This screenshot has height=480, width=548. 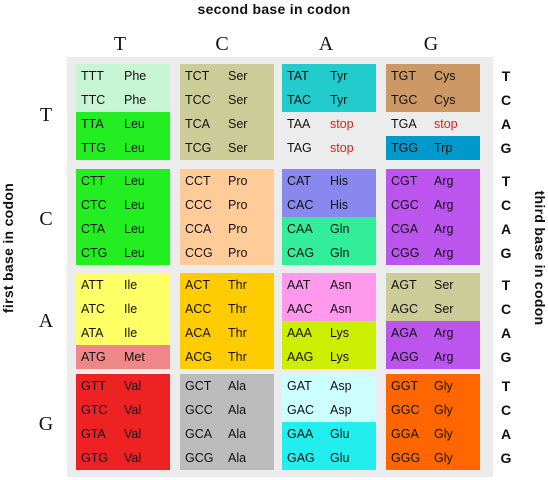 I want to click on first-base-label: C, so click(x=46, y=219).